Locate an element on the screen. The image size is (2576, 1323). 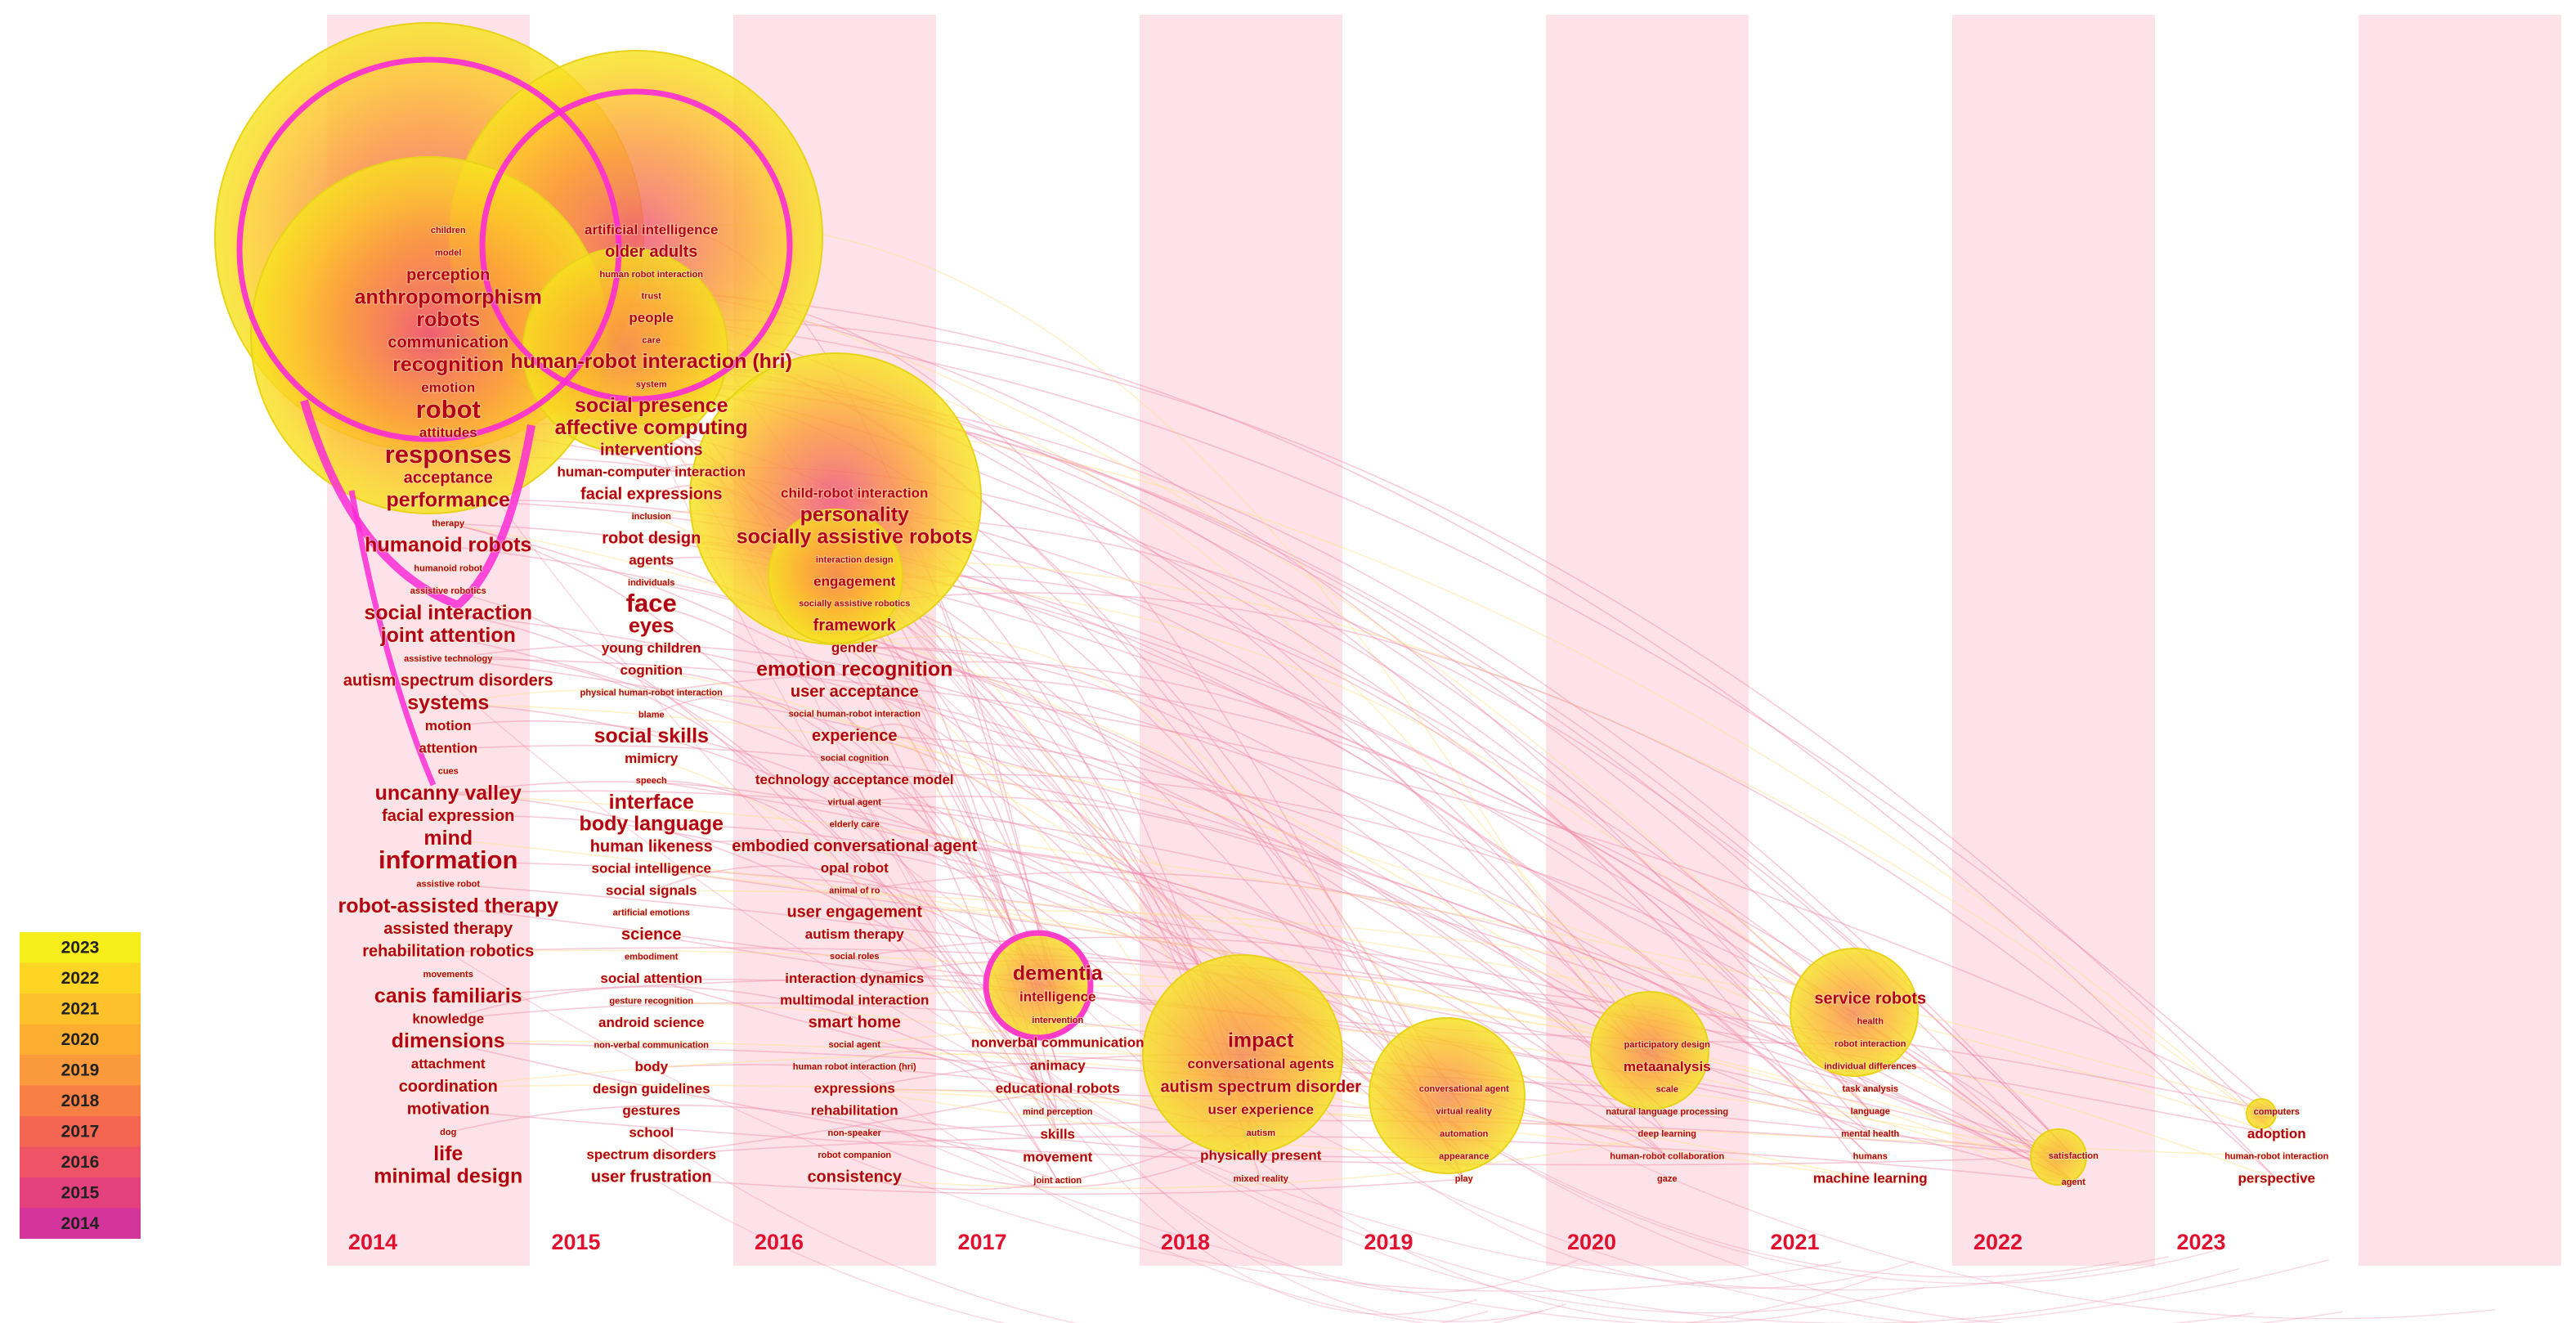
keyword-social-intelligence: social intelligence is located at coordinates (652, 868).